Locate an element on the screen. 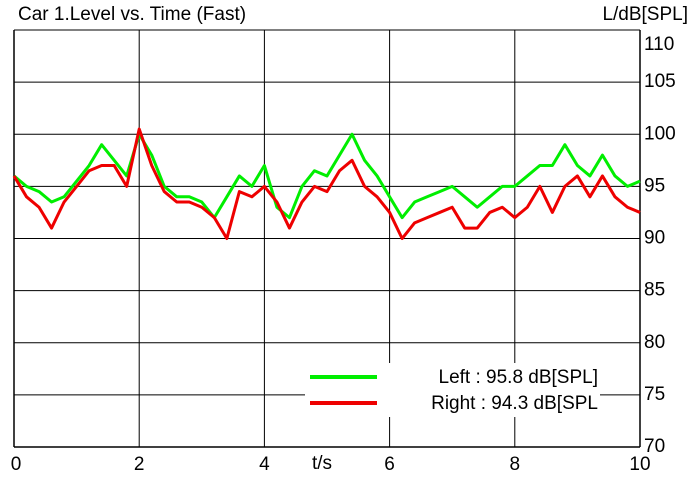  x-tick-label: 4 is located at coordinates (264, 464).